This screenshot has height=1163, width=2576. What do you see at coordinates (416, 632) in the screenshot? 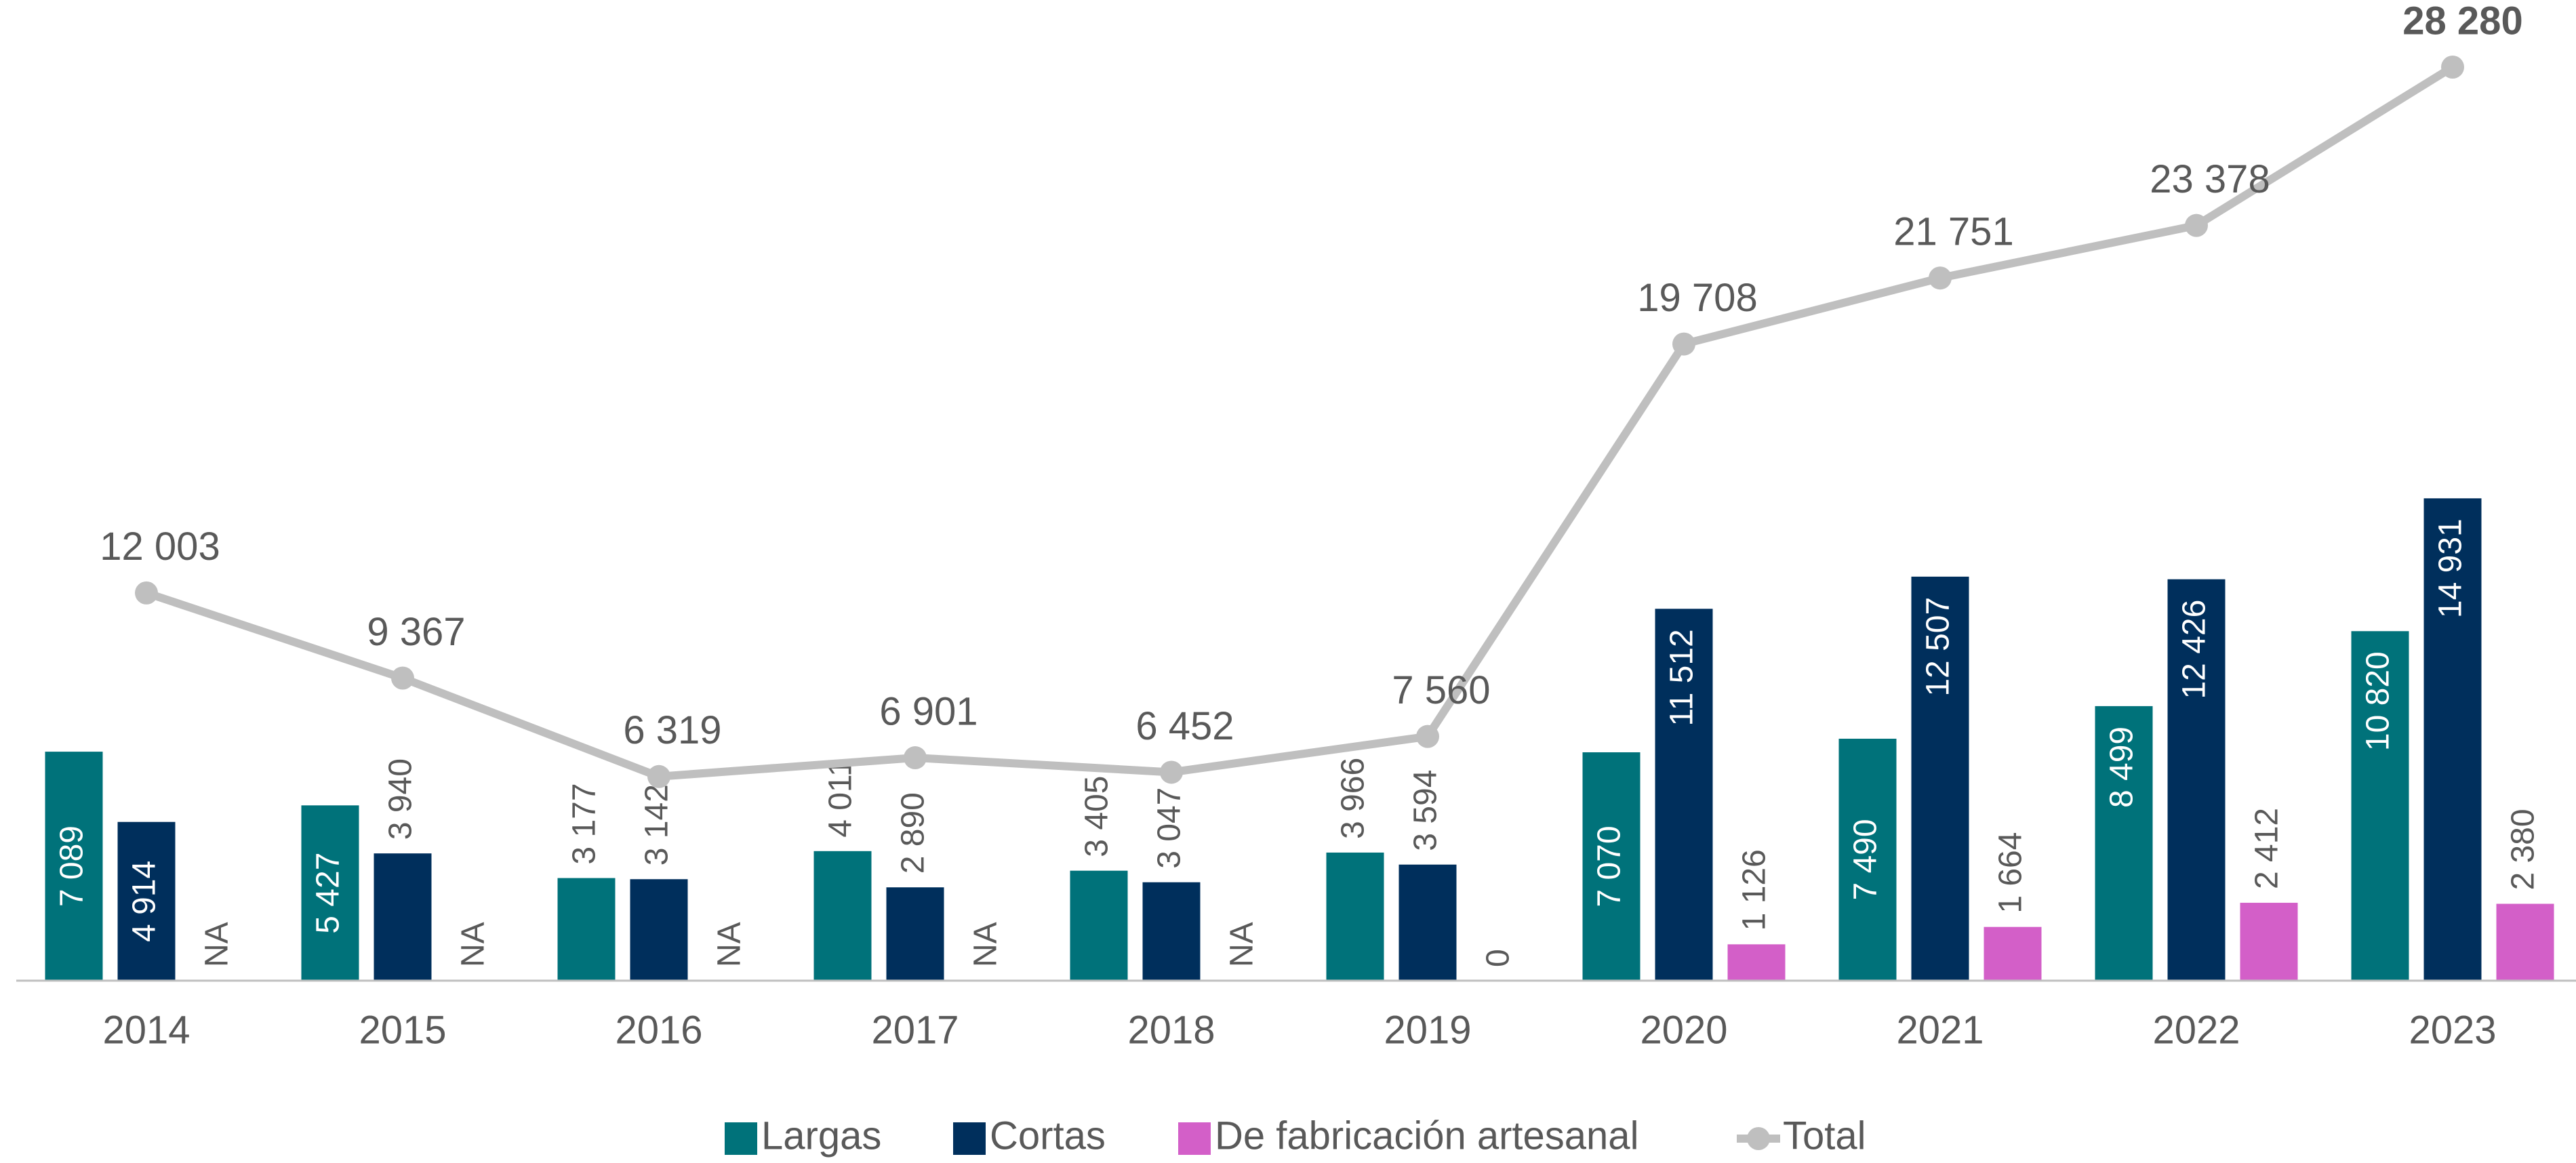
I see `value-label: 9 367` at bounding box center [416, 632].